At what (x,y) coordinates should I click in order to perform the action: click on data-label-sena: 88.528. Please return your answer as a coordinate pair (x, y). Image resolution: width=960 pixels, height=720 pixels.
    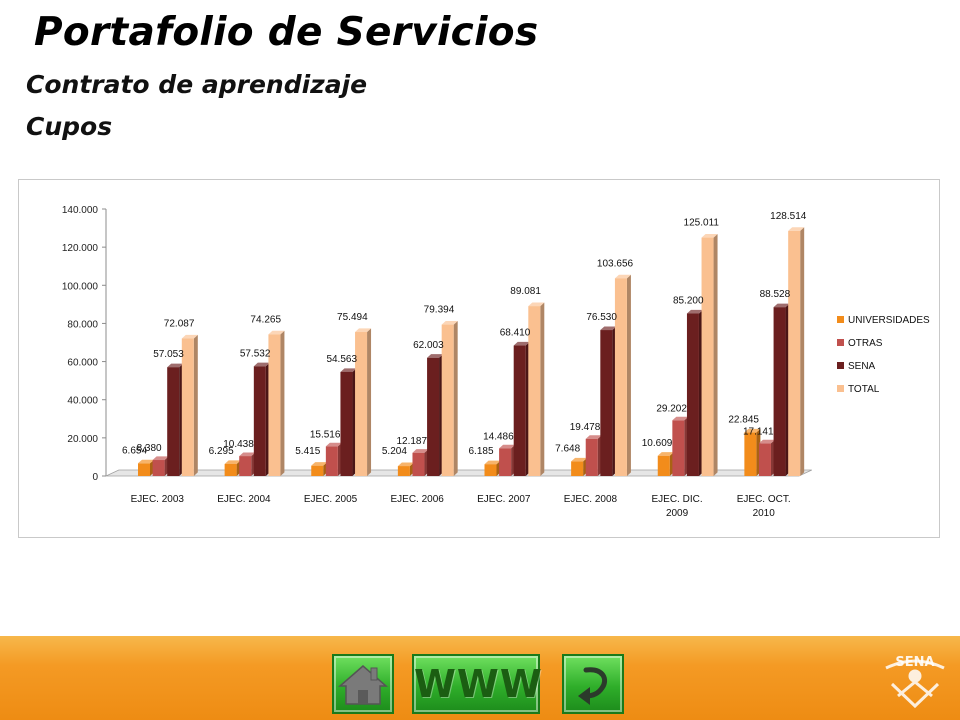
    Looking at the image, I should click on (775, 294).